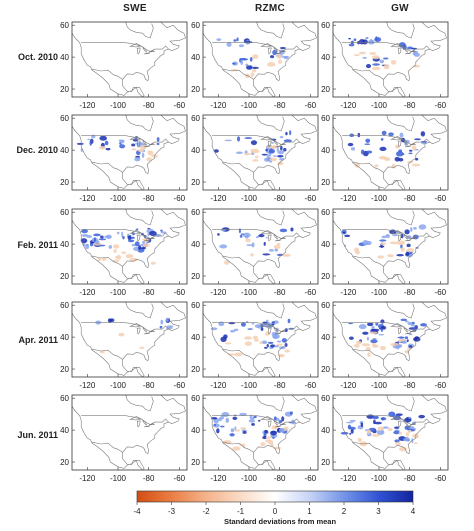 This screenshot has height=531, width=474. What do you see at coordinates (241, 511) in the screenshot?
I see `colorbar-tick-label: -1` at bounding box center [241, 511].